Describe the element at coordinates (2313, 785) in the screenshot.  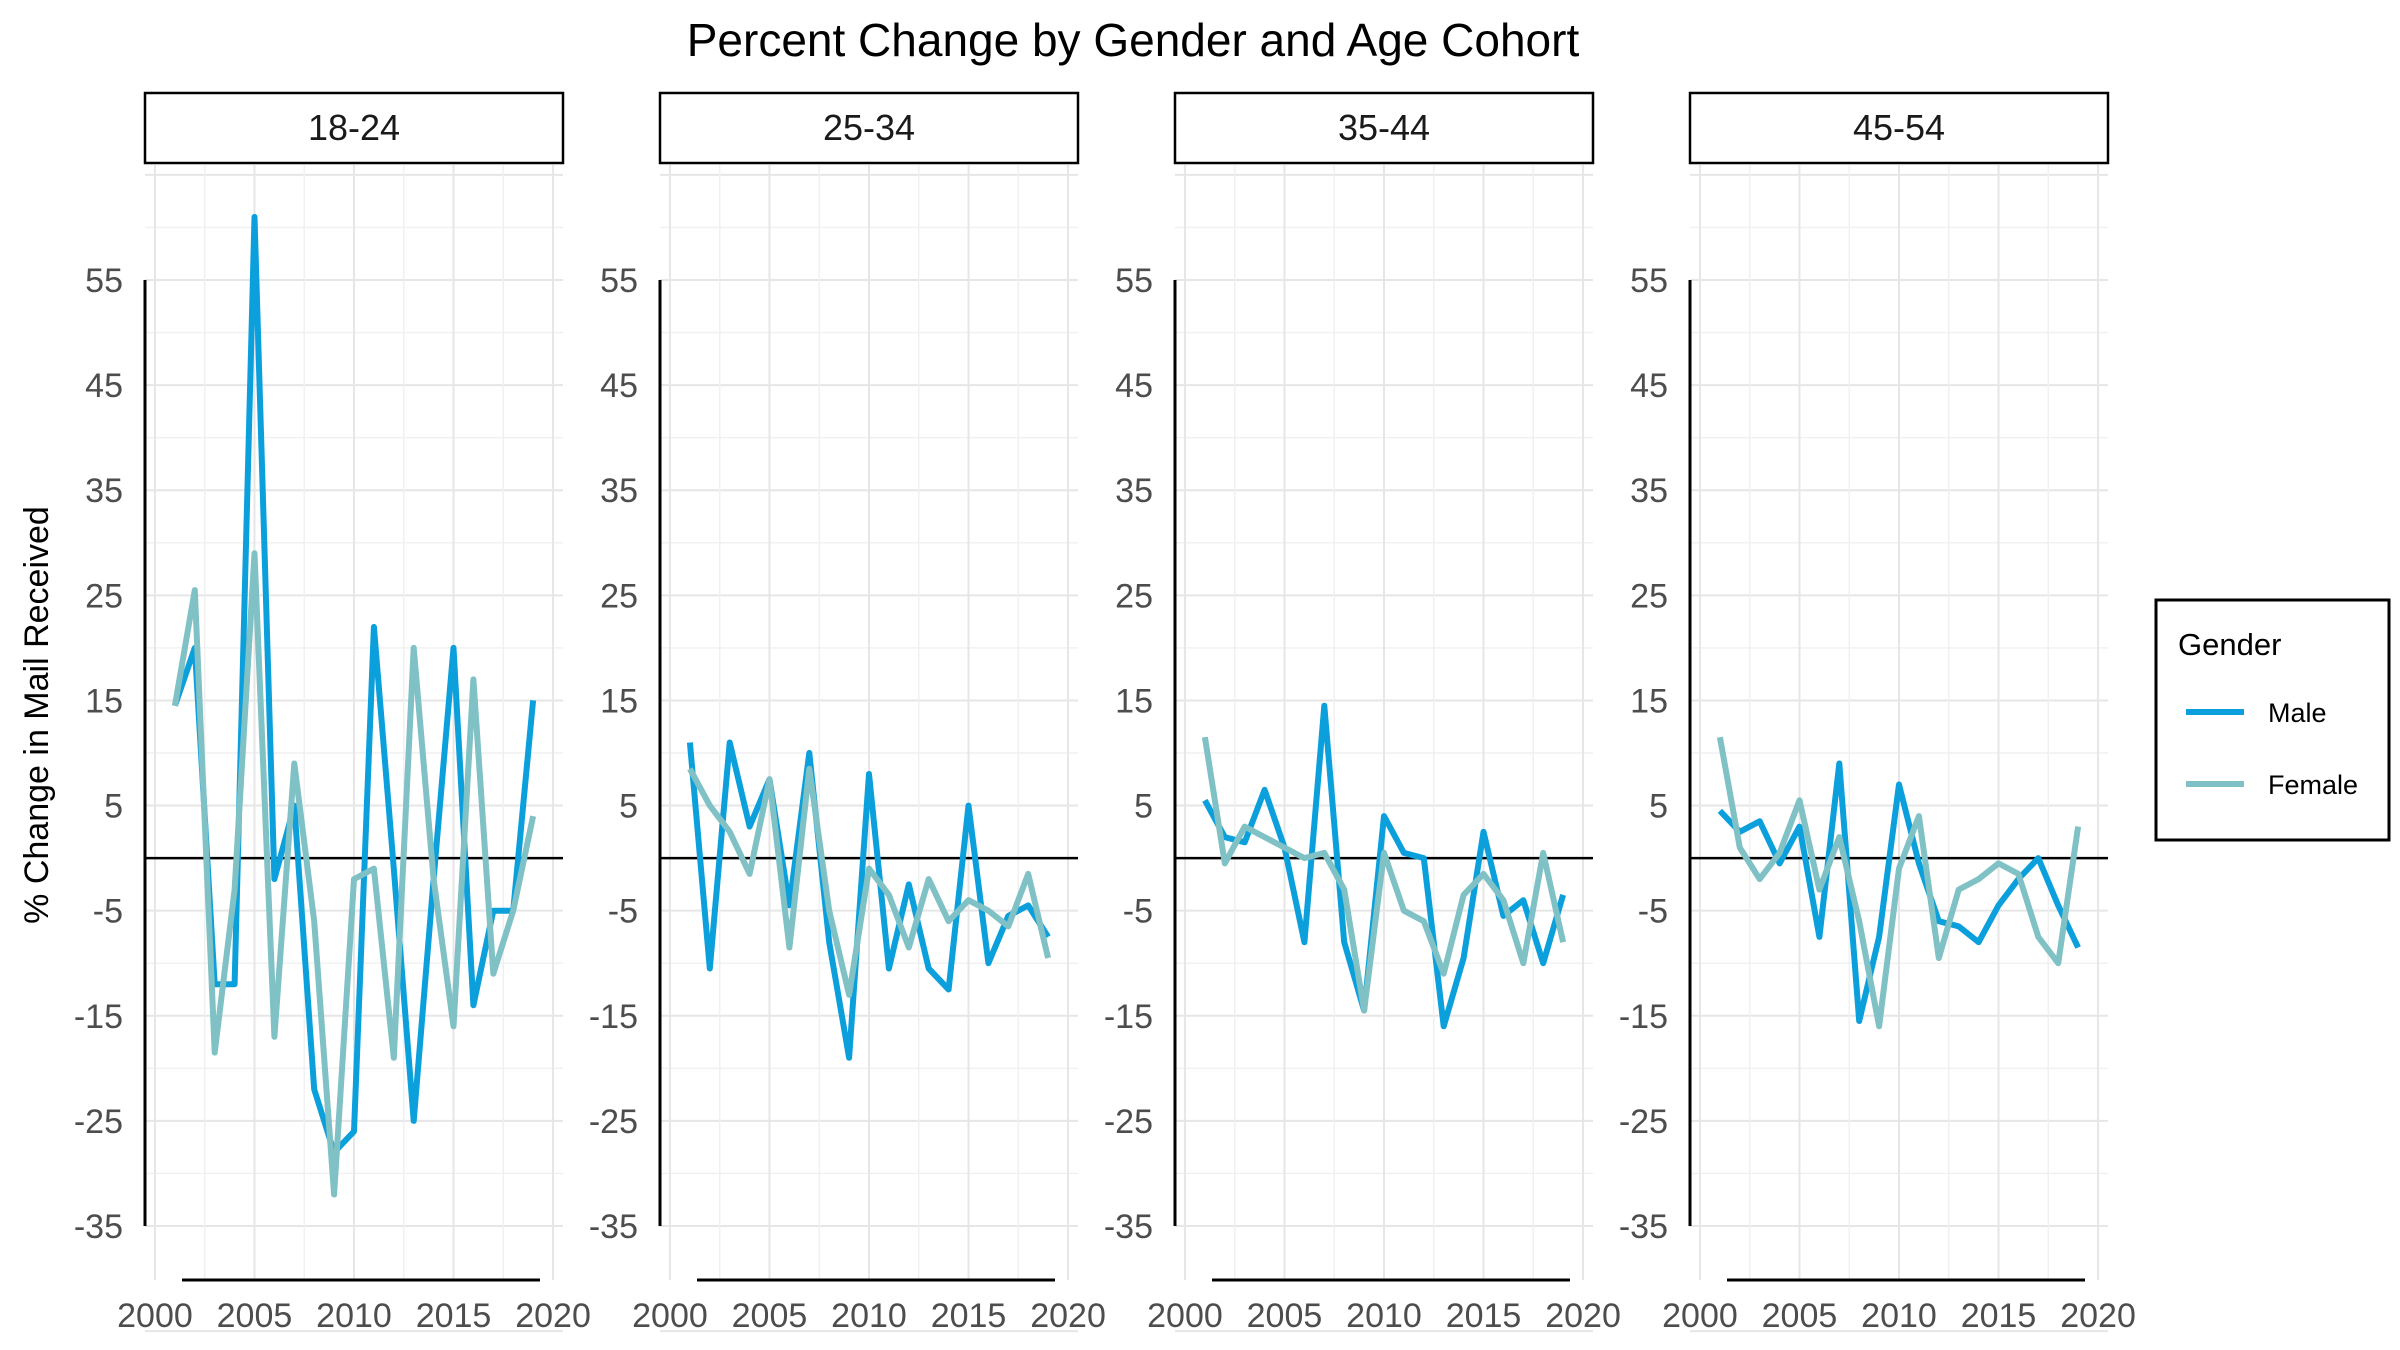
I see `legend-label-female: Female` at that location.